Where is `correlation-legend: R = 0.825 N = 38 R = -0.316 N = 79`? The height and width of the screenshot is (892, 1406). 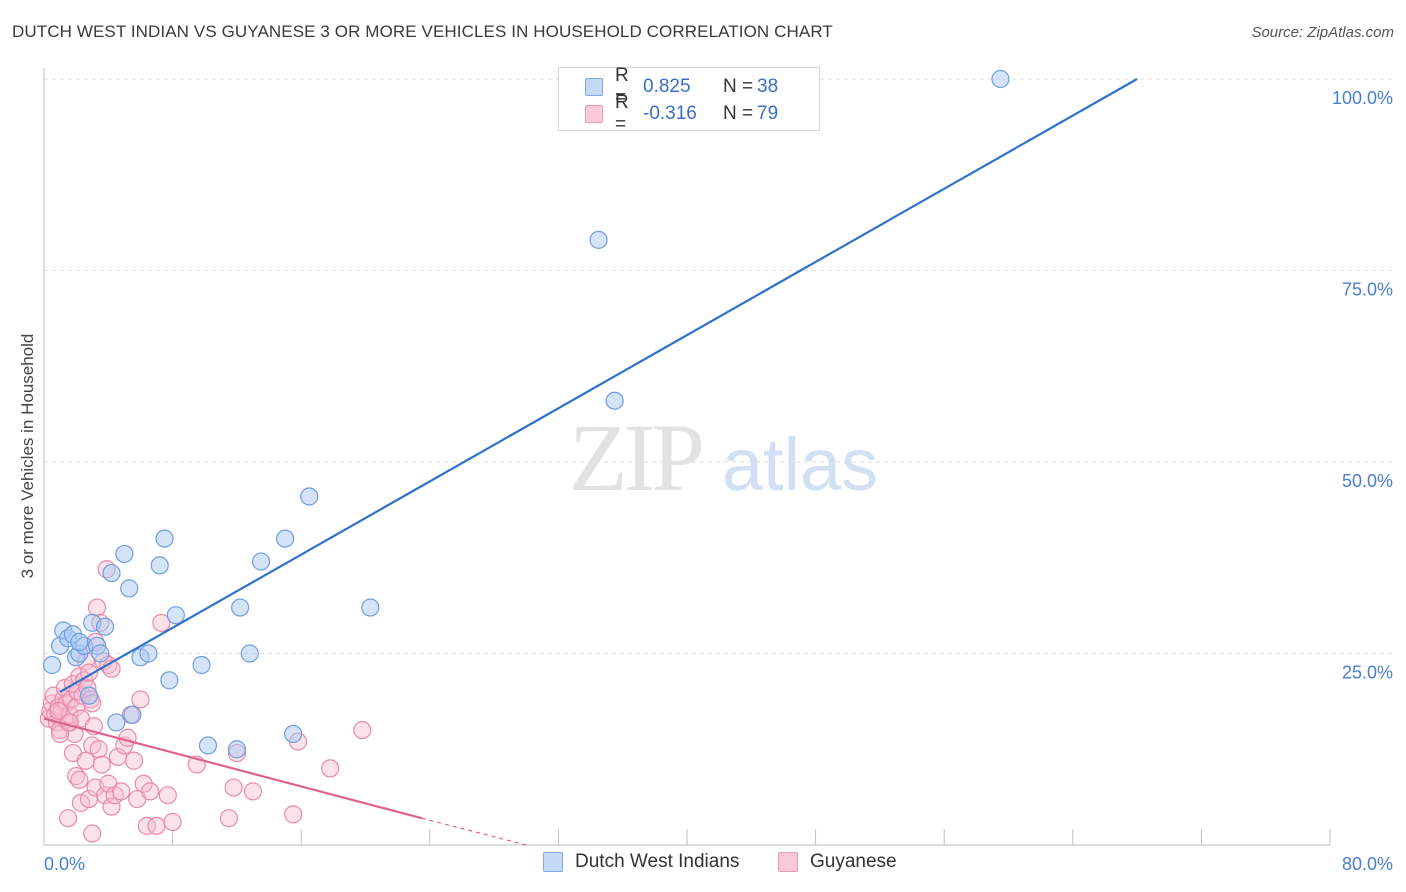 correlation-legend: R = 0.825 N = 38 R = -0.316 N = 79 is located at coordinates (689, 100).